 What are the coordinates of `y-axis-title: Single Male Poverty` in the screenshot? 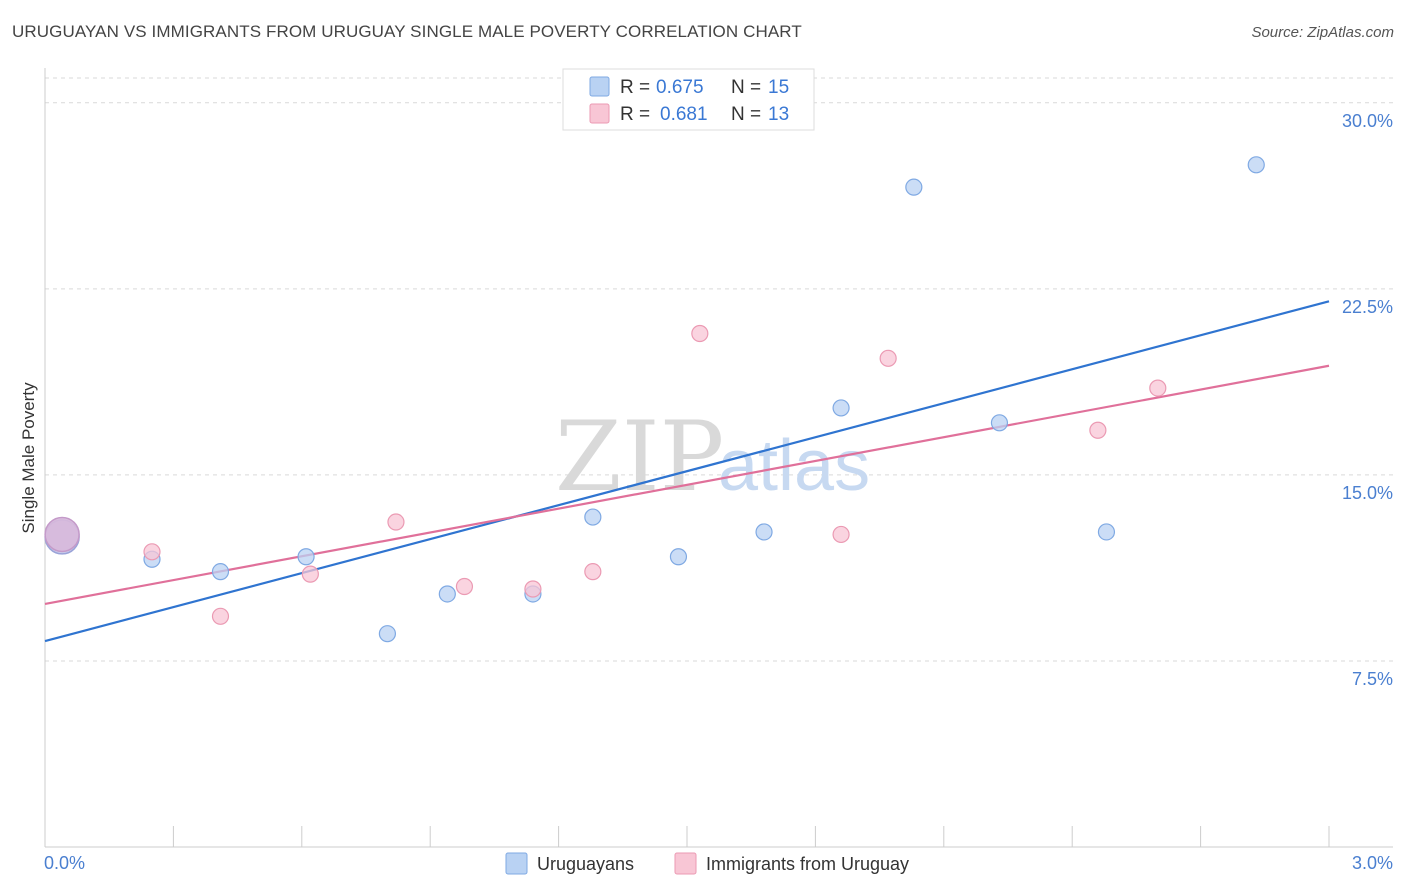 It's located at (28, 458).